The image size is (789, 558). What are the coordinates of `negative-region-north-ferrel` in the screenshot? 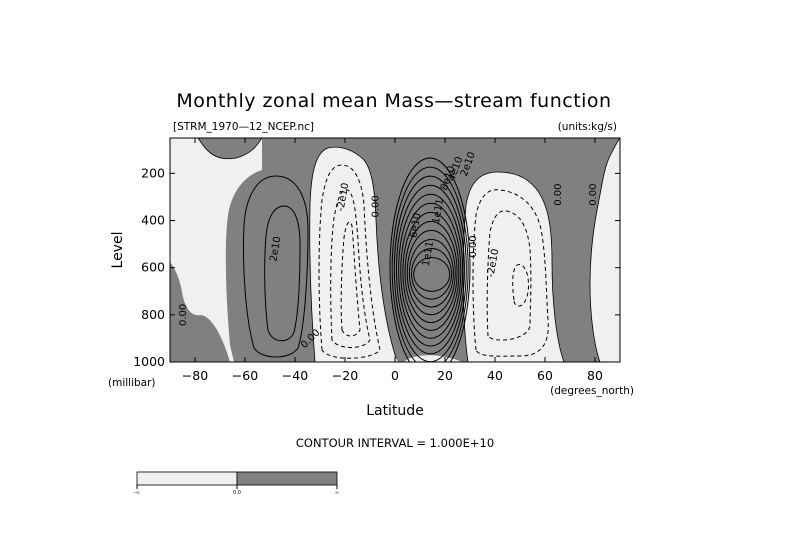 It's located at (513, 267).